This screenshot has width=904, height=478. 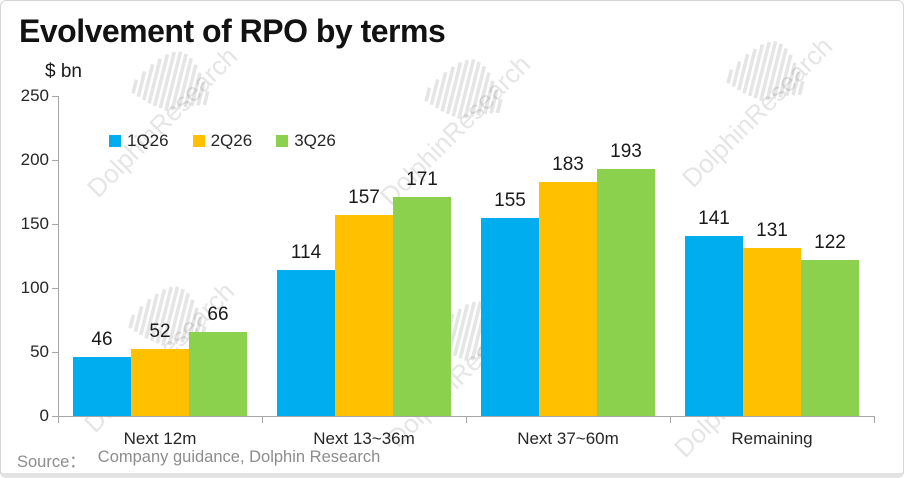 I want to click on legend-swatch-1q26, so click(x=115, y=141).